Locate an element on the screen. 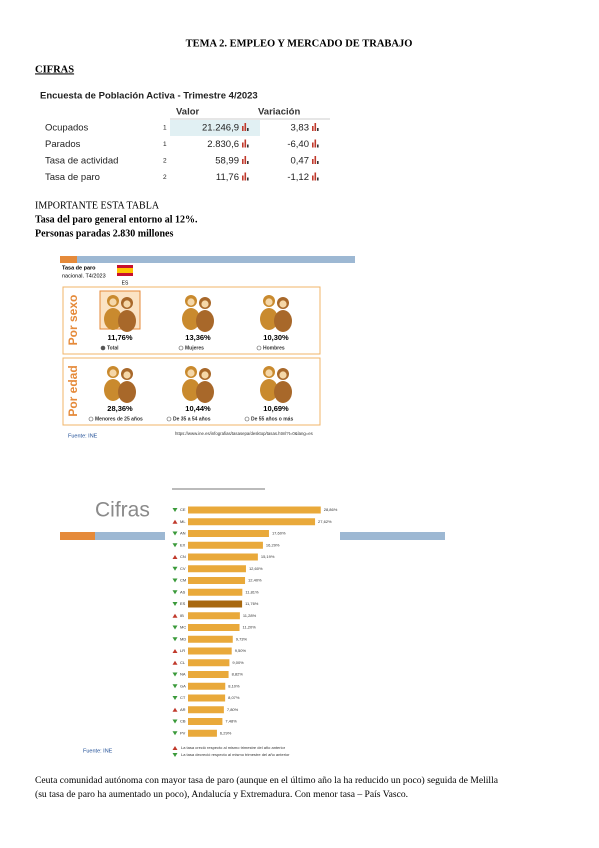  value-label: 11,81% is located at coordinates (252, 591).